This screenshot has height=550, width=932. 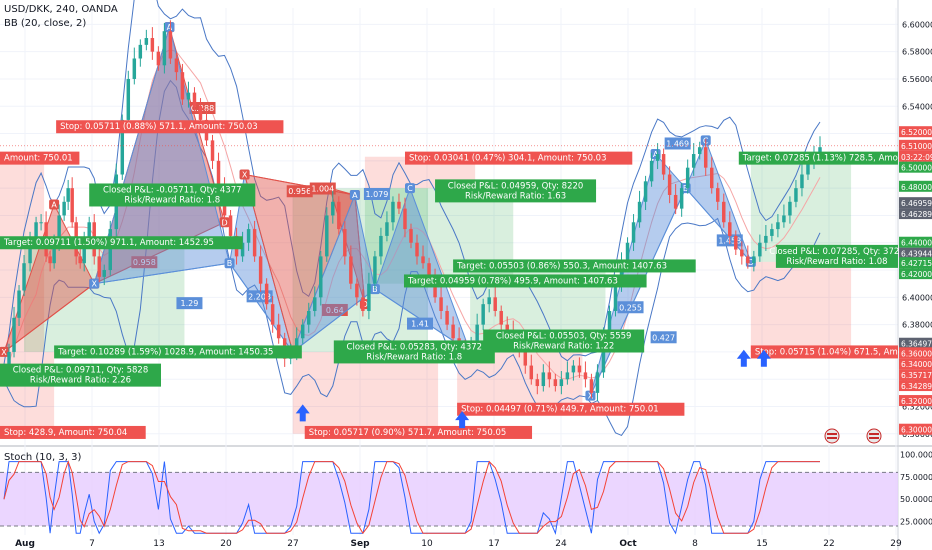 I want to click on price-axis-badge-text: 6.51000, so click(x=916, y=146).